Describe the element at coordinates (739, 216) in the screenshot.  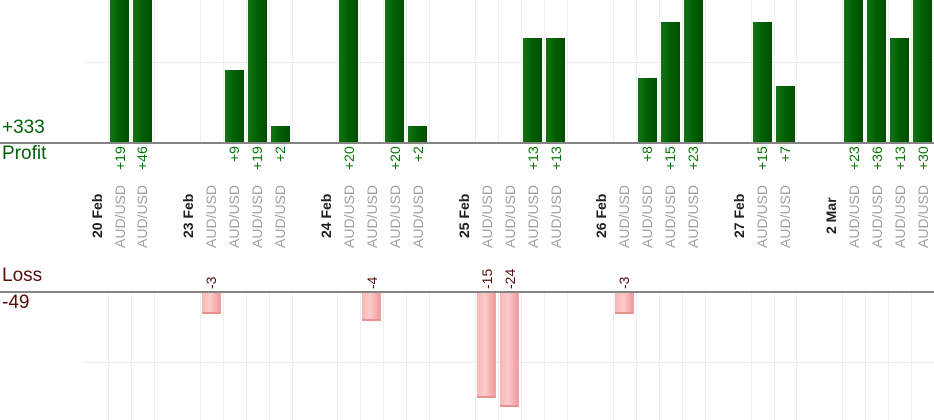
I see `date-label: 27 Feb` at that location.